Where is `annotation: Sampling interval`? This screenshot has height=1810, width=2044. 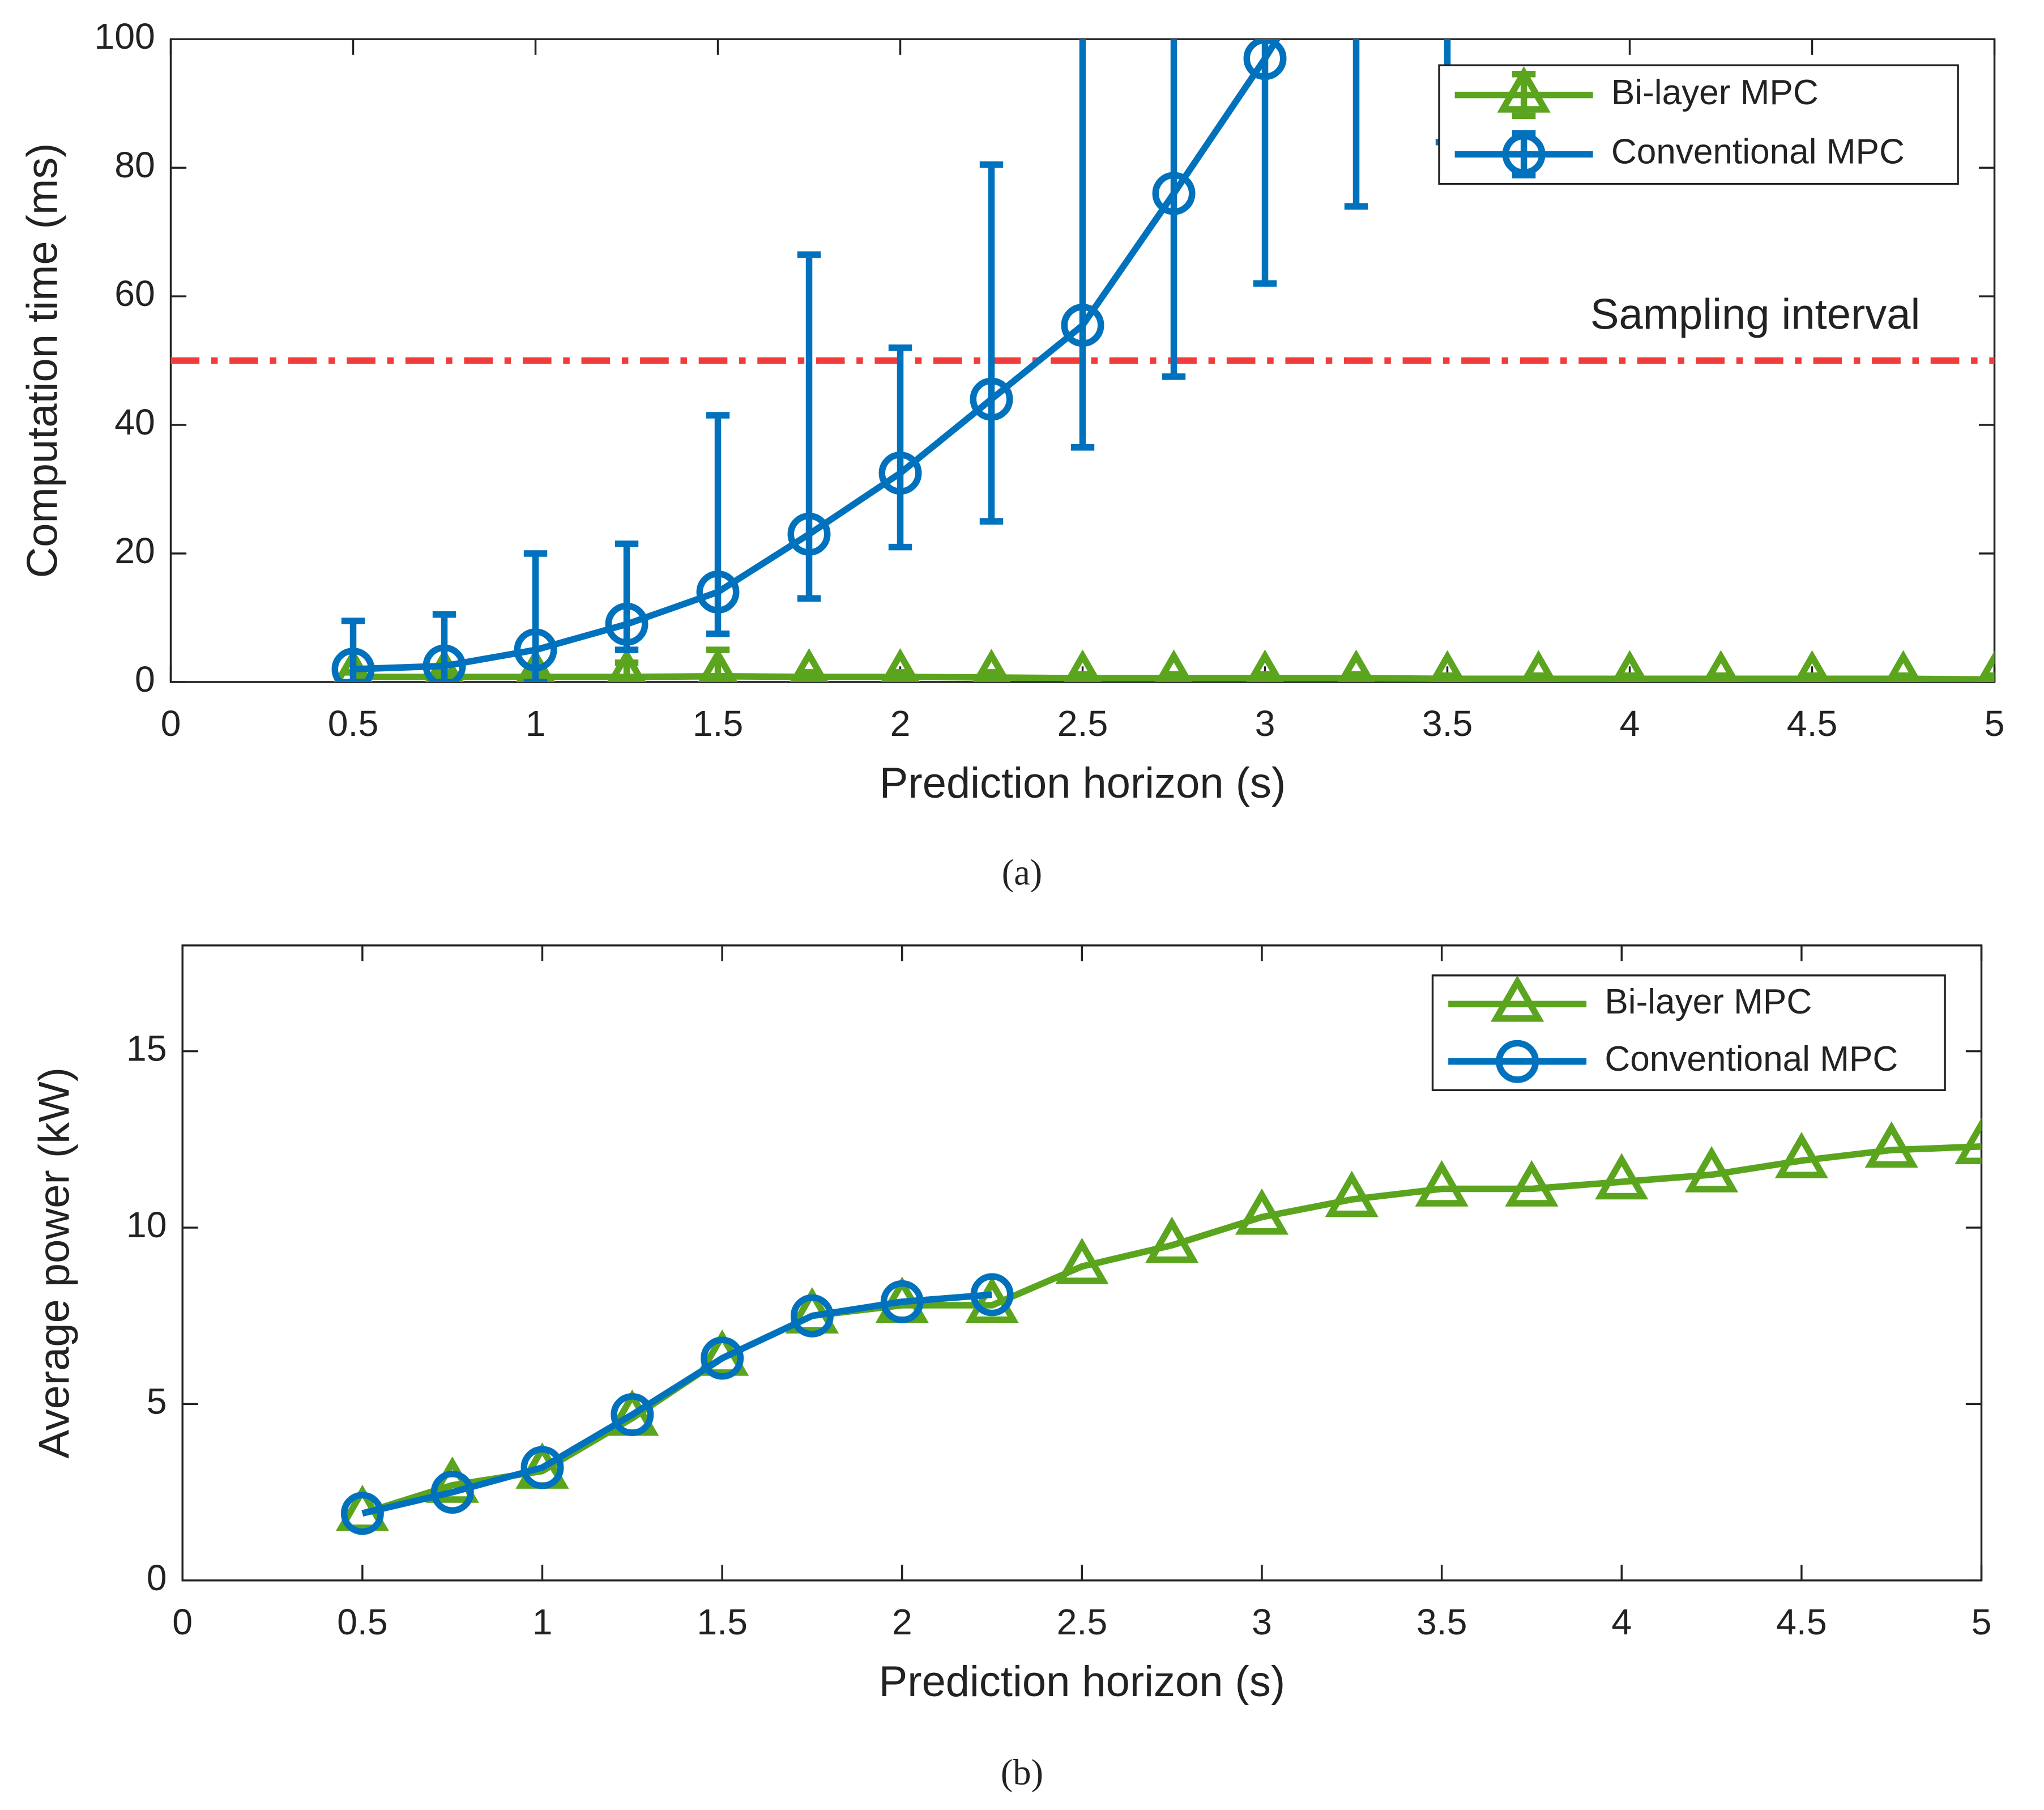
annotation: Sampling interval is located at coordinates (1755, 315).